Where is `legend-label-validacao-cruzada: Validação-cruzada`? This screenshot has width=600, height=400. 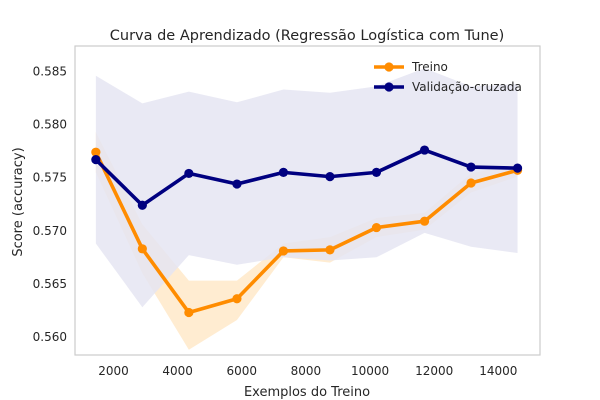
legend-label-validacao-cruzada: Validação-cruzada is located at coordinates (467, 87).